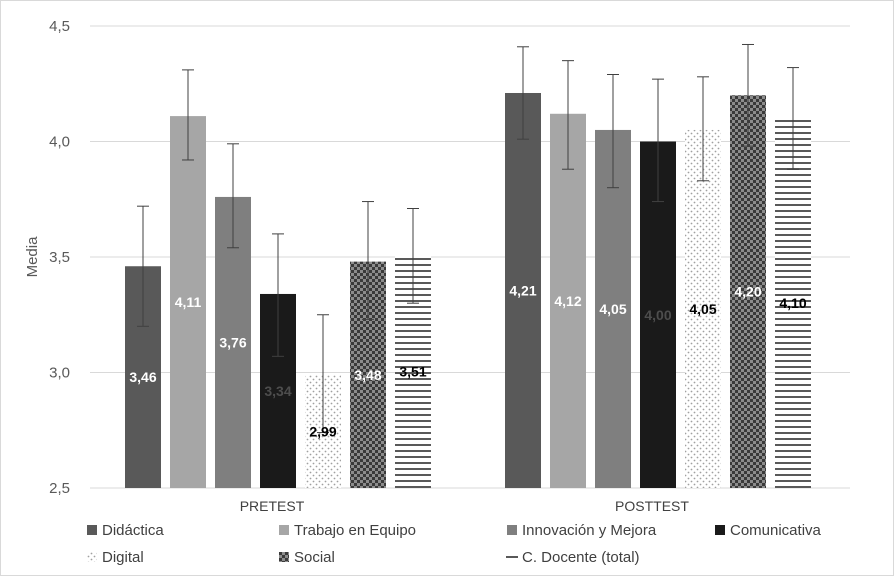  What do you see at coordinates (59, 26) in the screenshot?
I see `y-tick-label: 4,5` at bounding box center [59, 26].